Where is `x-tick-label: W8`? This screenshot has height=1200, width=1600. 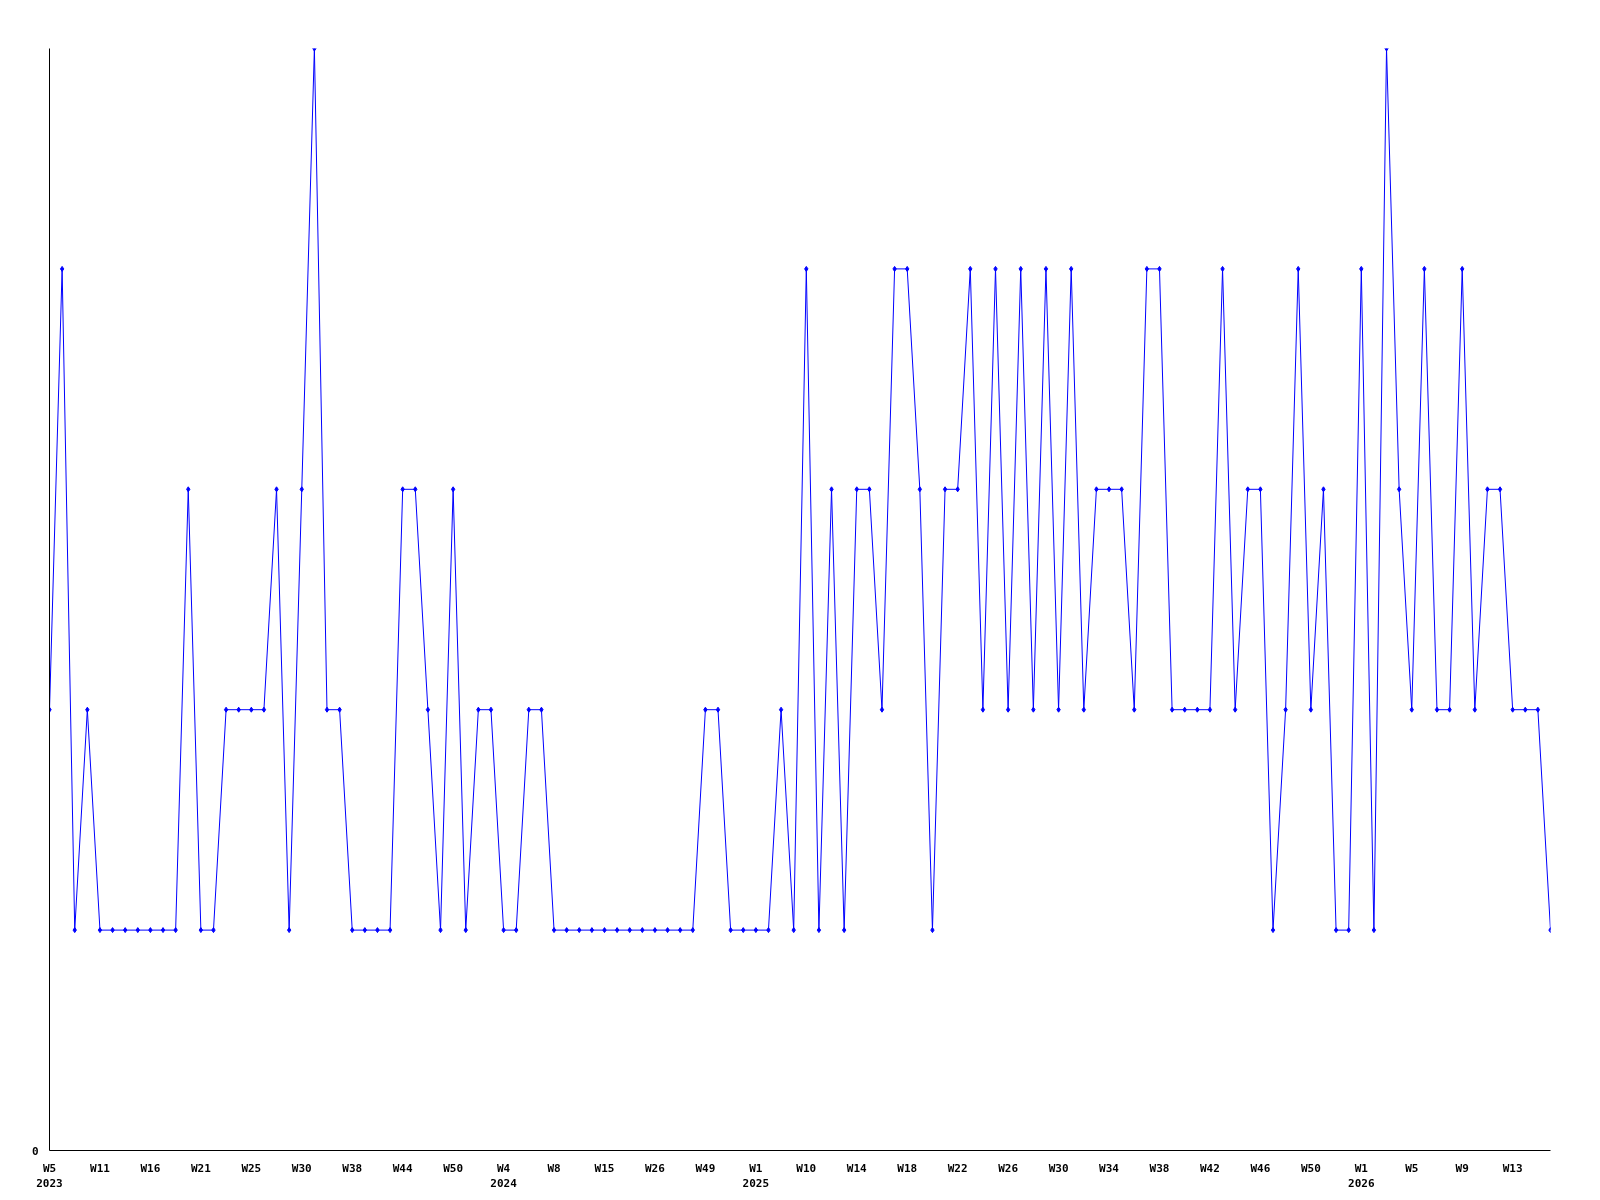
x-tick-label: W8 is located at coordinates (554, 1168).